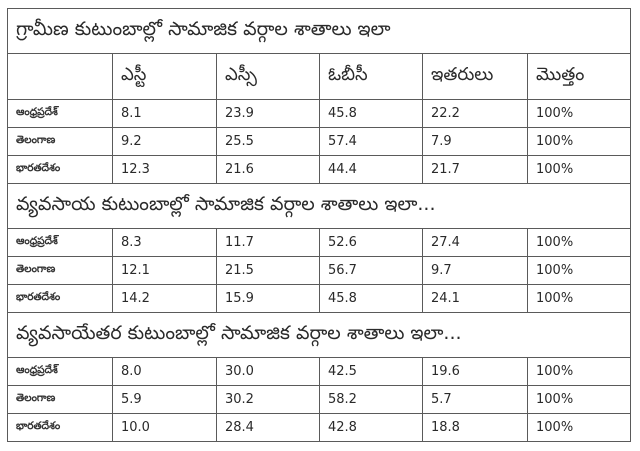 The height and width of the screenshot is (451, 640). I want to click on cell-obc: 42.5, so click(371, 371).